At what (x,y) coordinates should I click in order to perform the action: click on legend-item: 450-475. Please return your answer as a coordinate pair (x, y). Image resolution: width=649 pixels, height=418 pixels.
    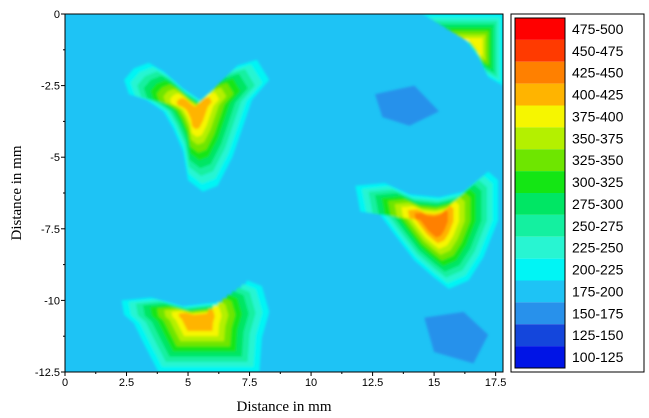
    Looking at the image, I should click on (569, 50).